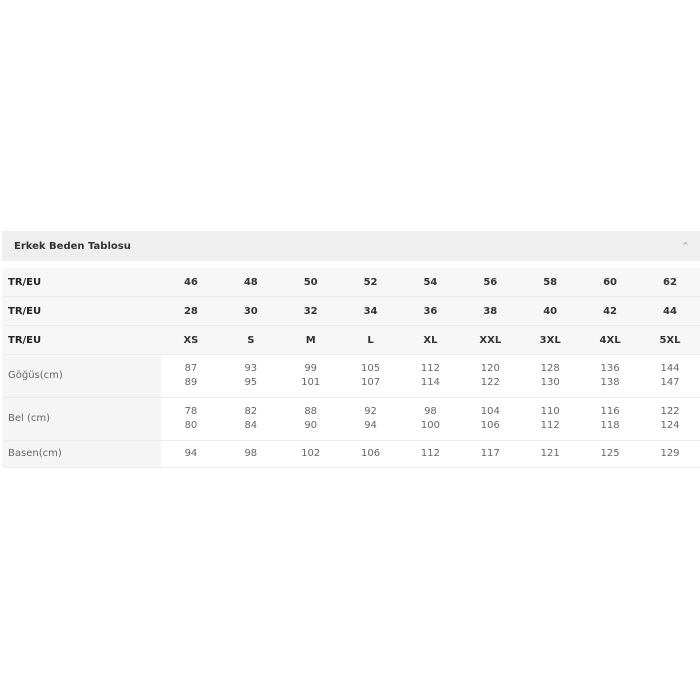 Image resolution: width=700 pixels, height=700 pixels. Describe the element at coordinates (191, 376) in the screenshot. I see `measurement-cell: 87 89` at that location.